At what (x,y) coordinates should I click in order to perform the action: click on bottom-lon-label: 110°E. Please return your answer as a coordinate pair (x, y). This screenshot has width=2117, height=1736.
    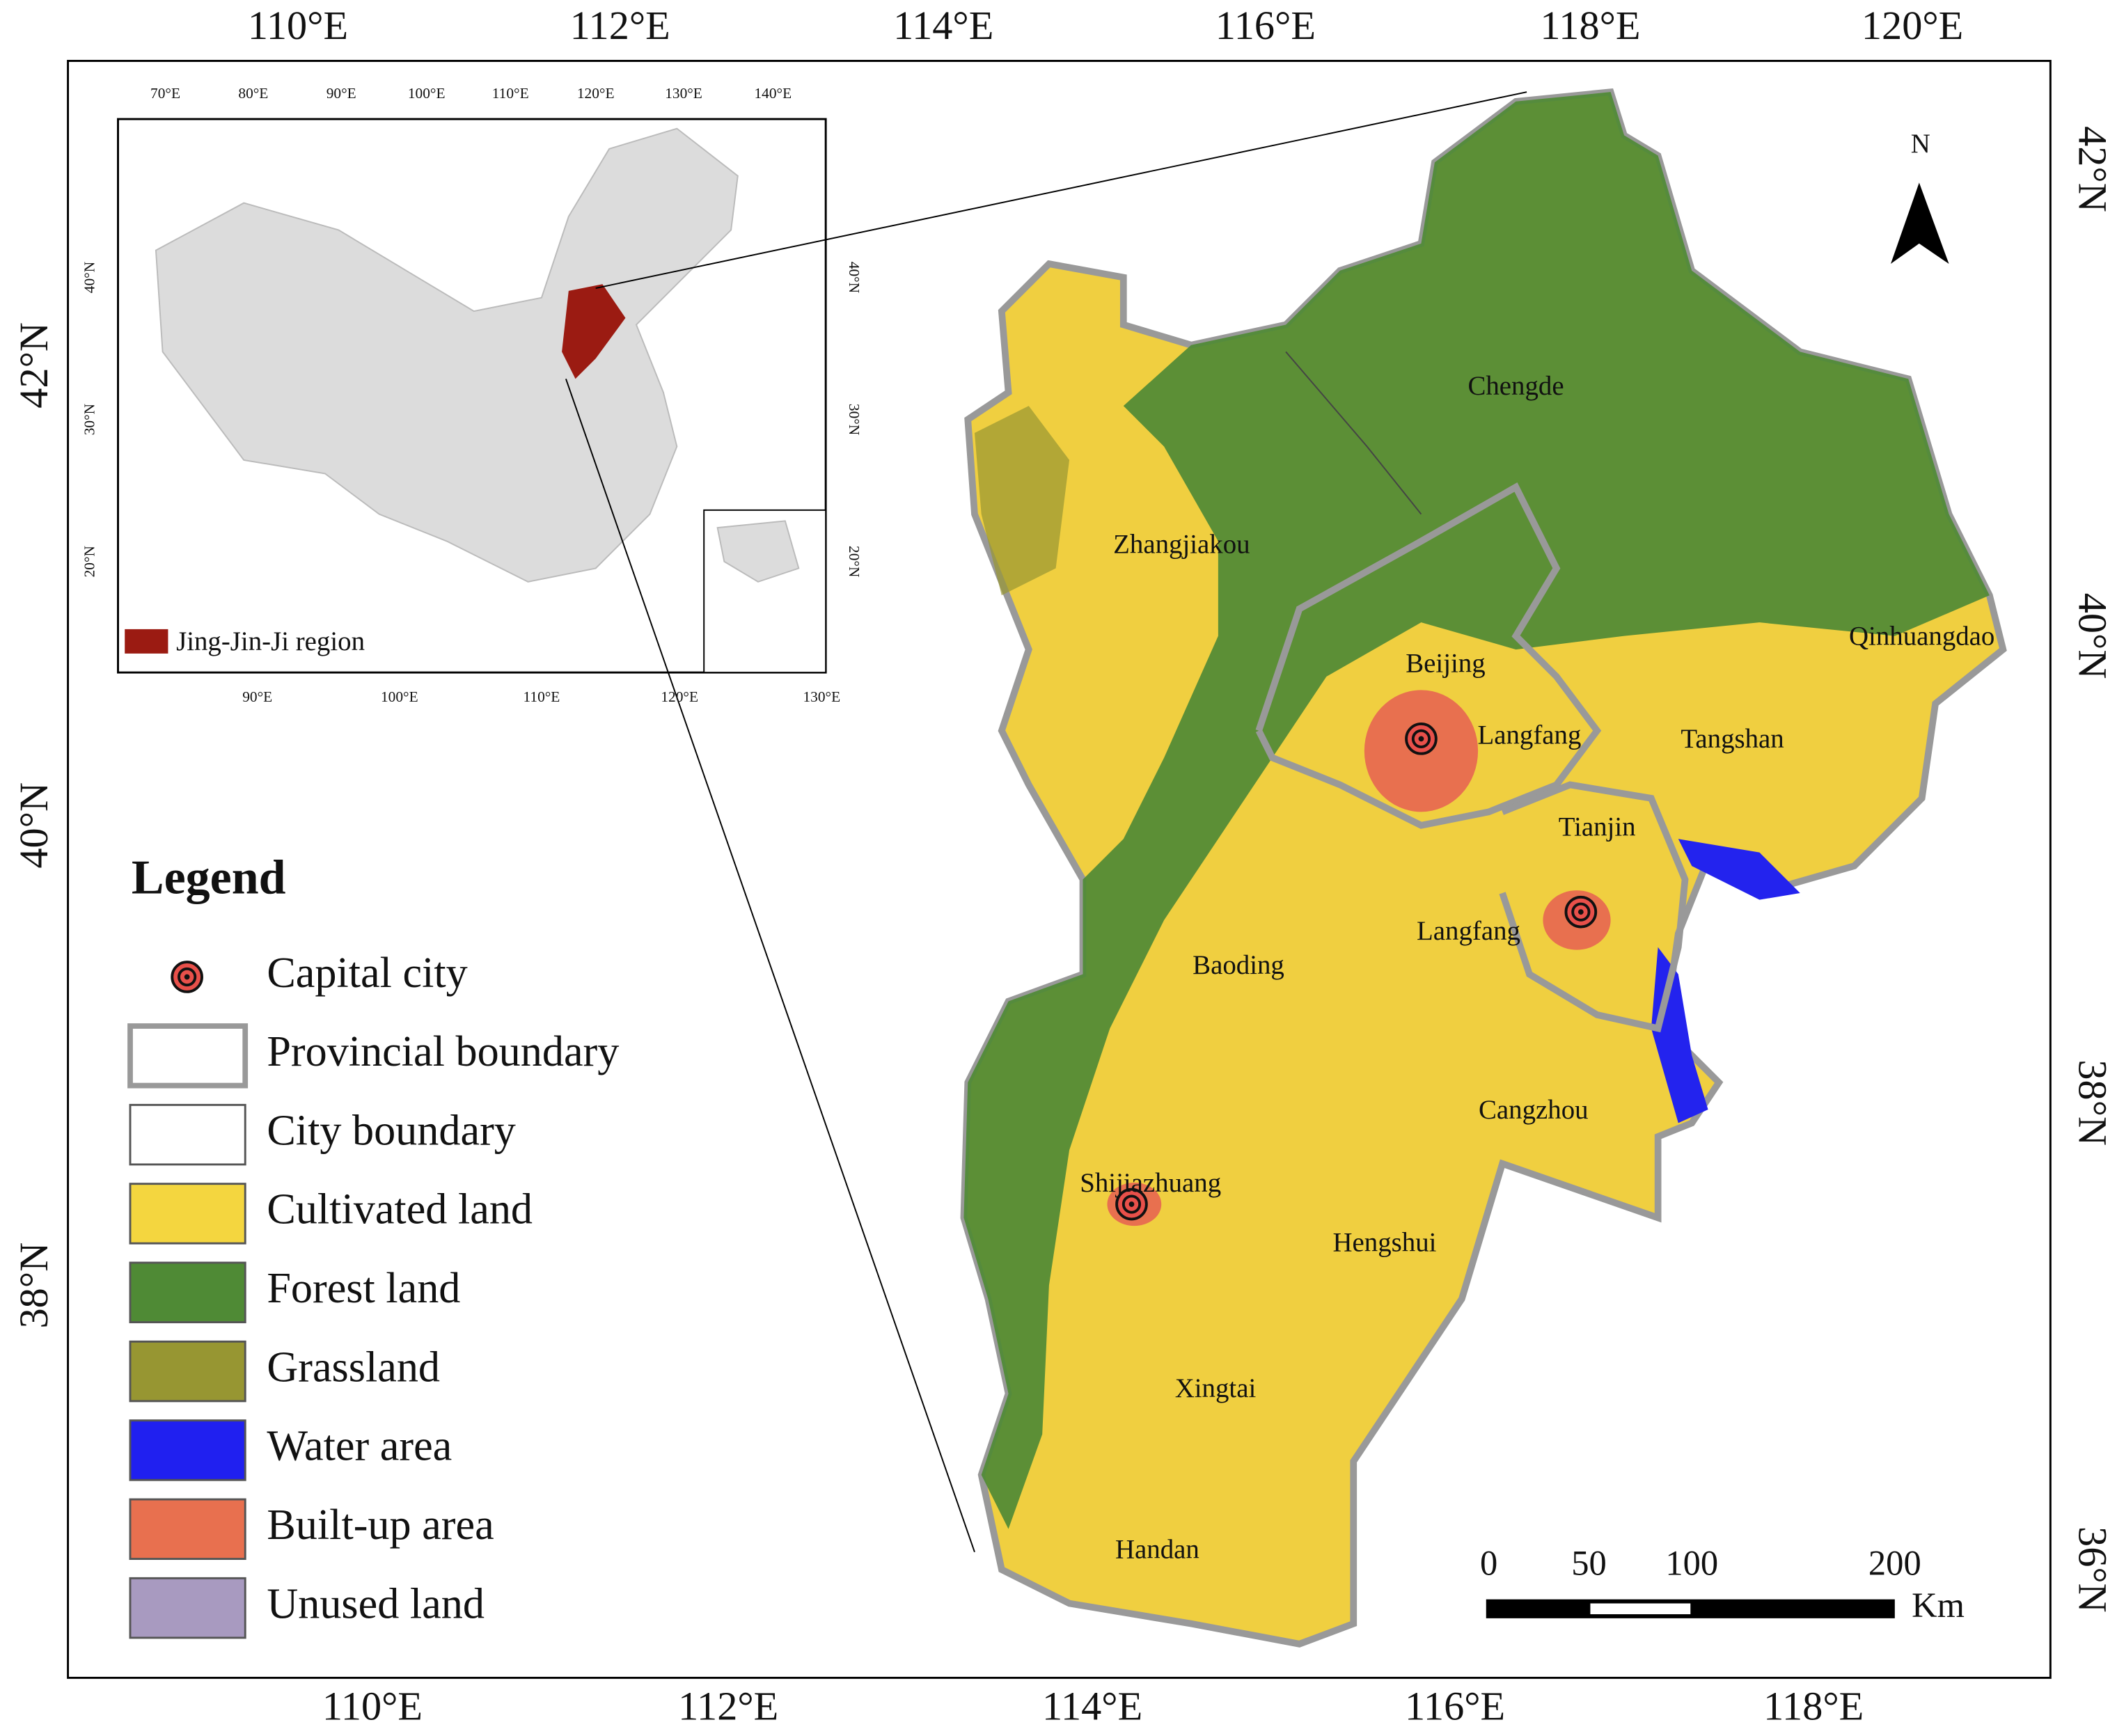
    Looking at the image, I should click on (373, 1706).